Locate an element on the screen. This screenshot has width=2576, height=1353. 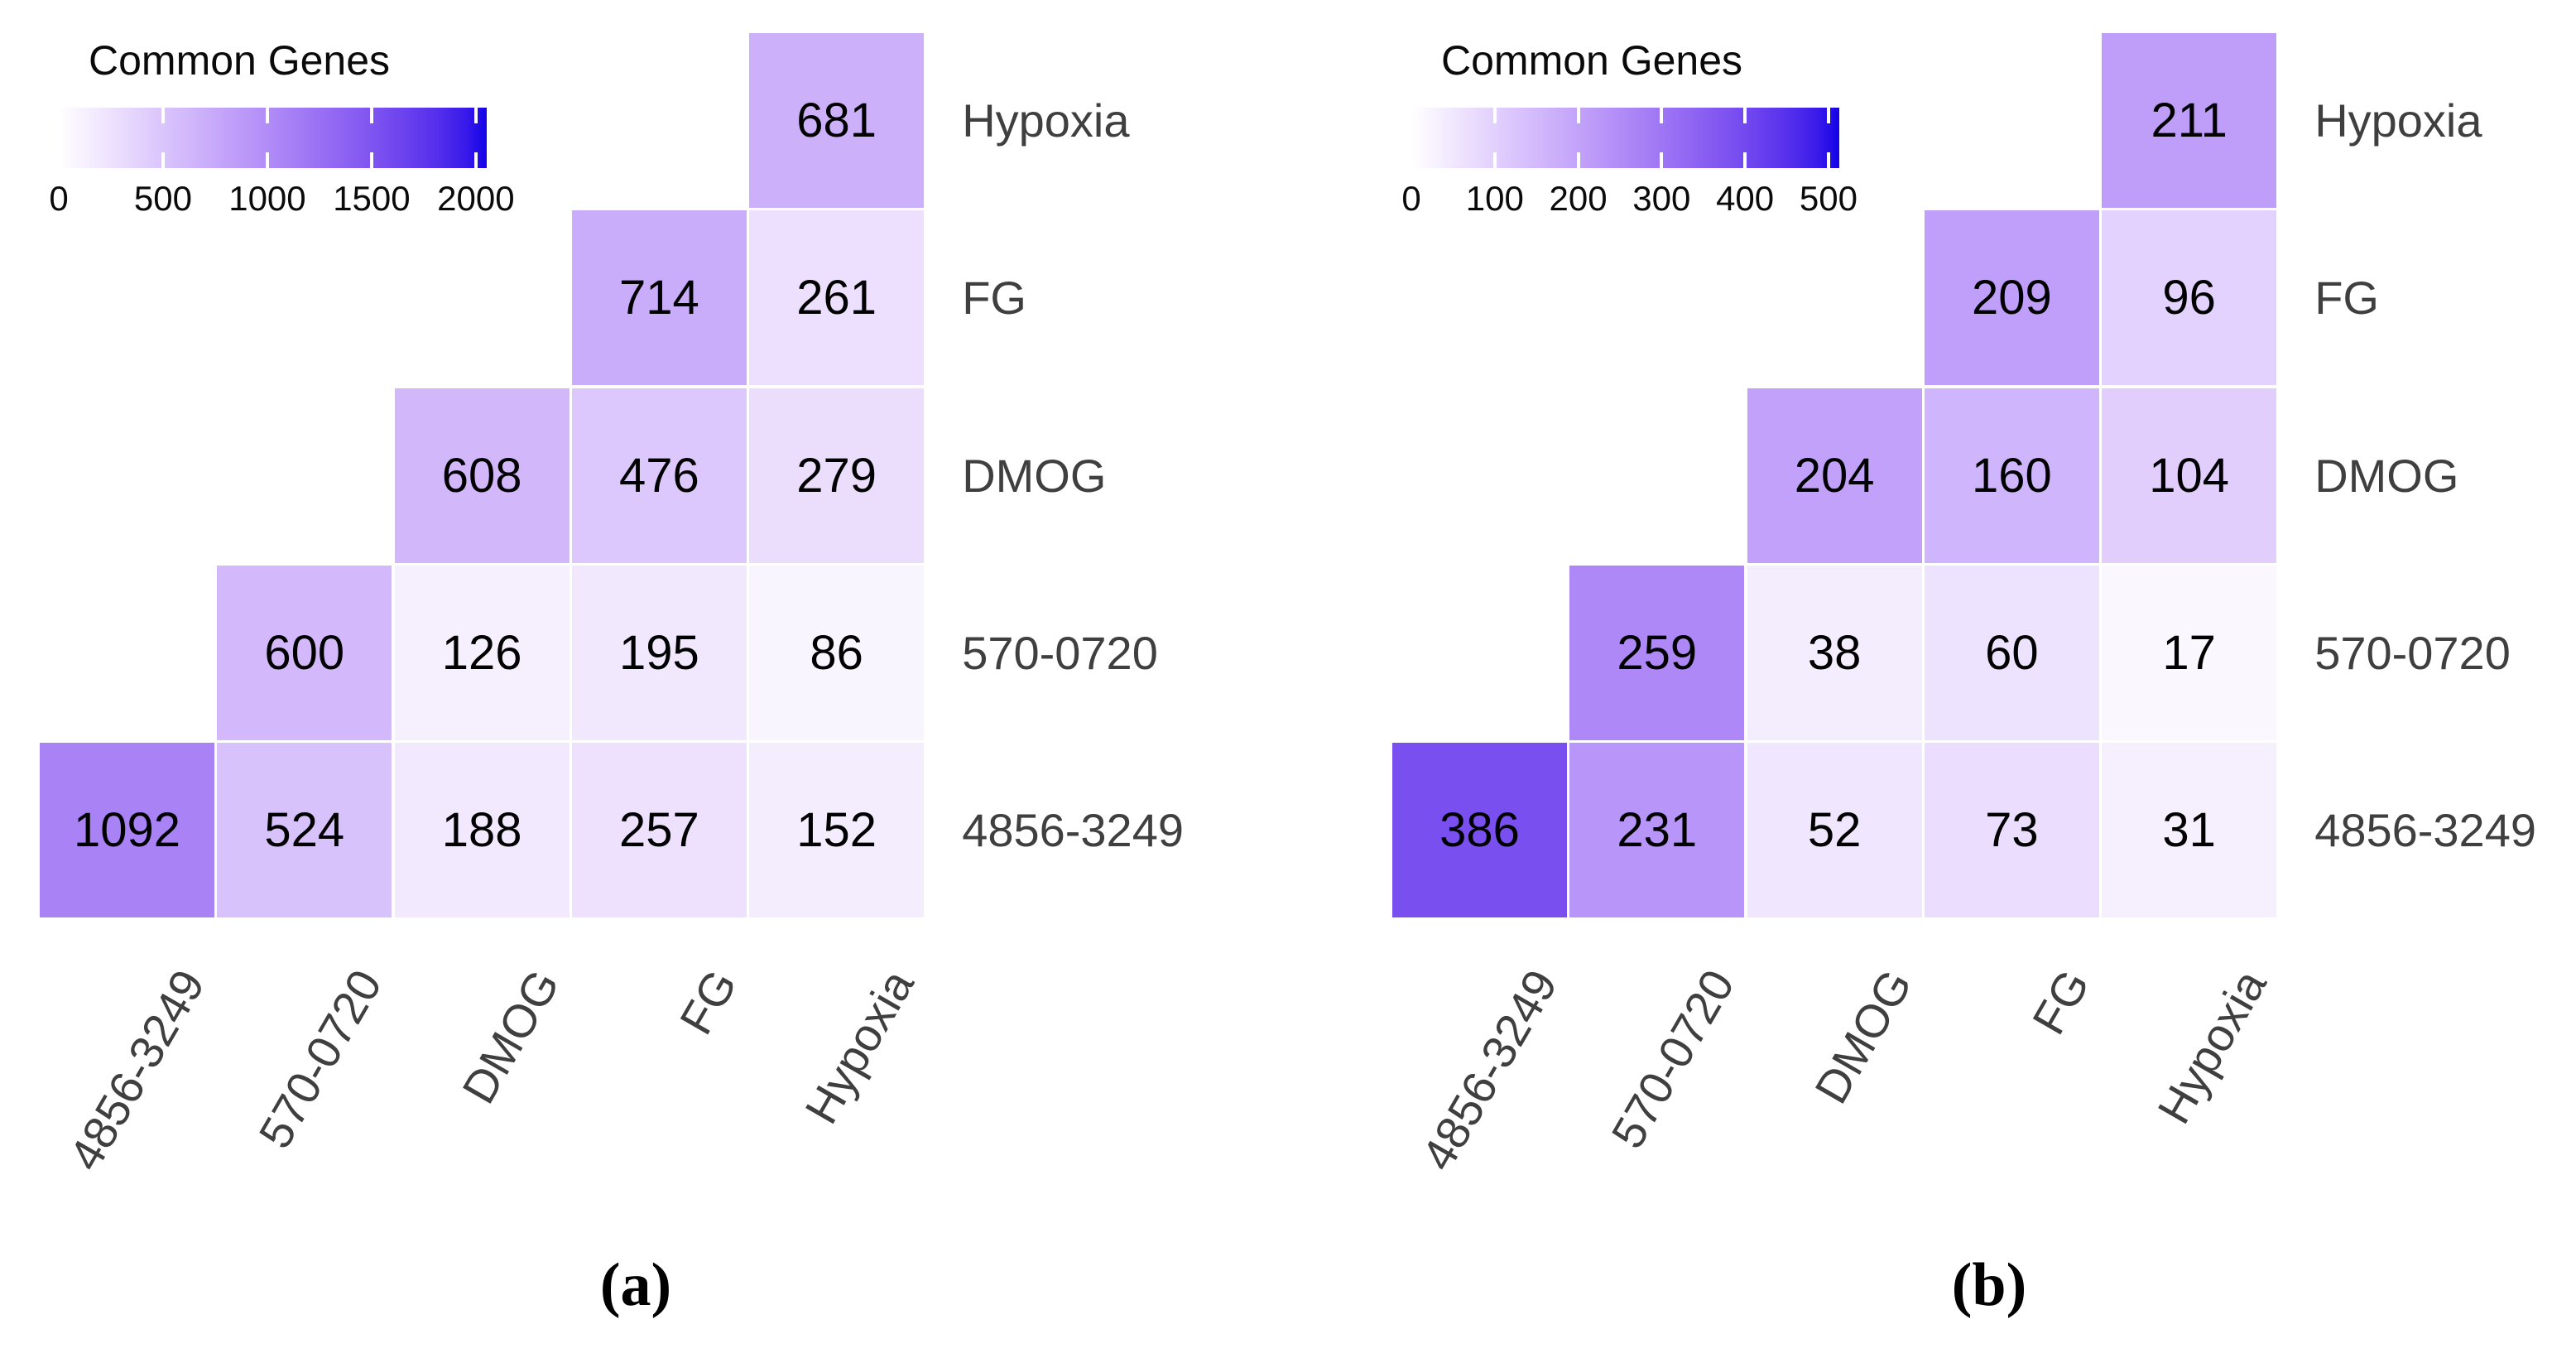
cell-value: 524 is located at coordinates (304, 830).